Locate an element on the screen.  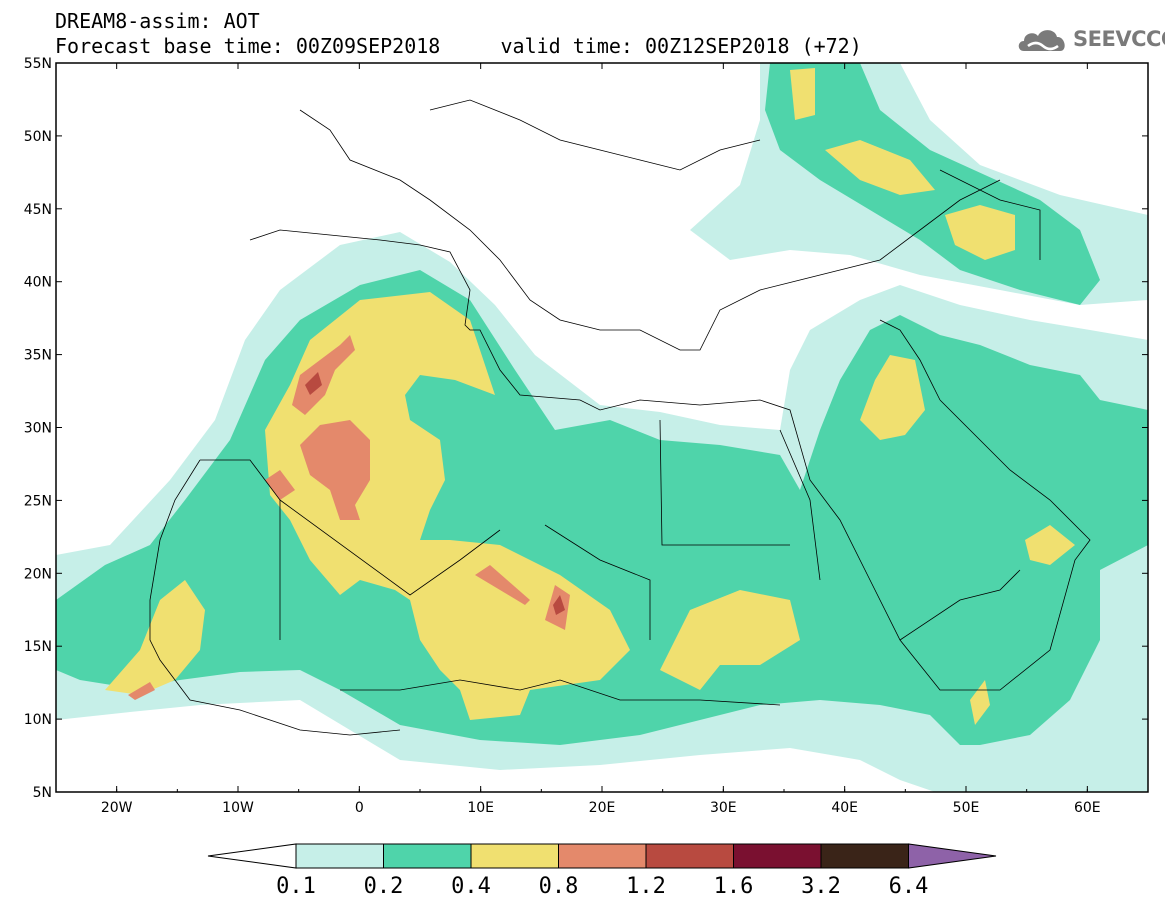
aot-band-c3-sahel is located at coordinates (730, 640).